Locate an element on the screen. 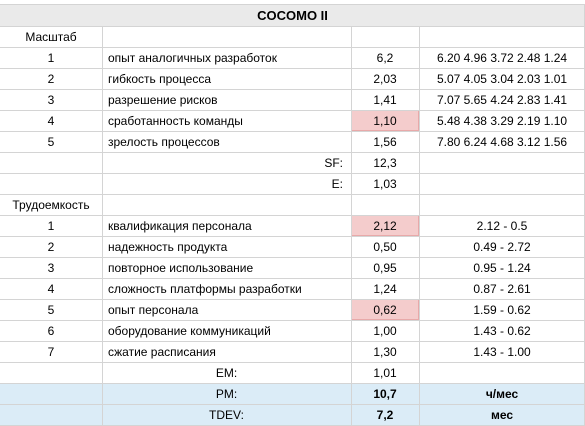  effort-row: 1 квалификация персонала 2,12 2.12 - 0.5 is located at coordinates (292, 225).